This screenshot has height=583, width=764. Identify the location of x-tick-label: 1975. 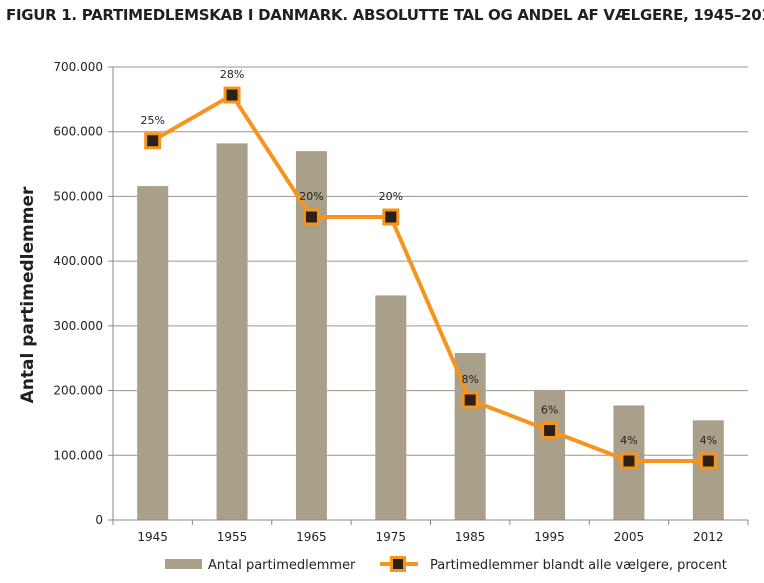
(391, 537).